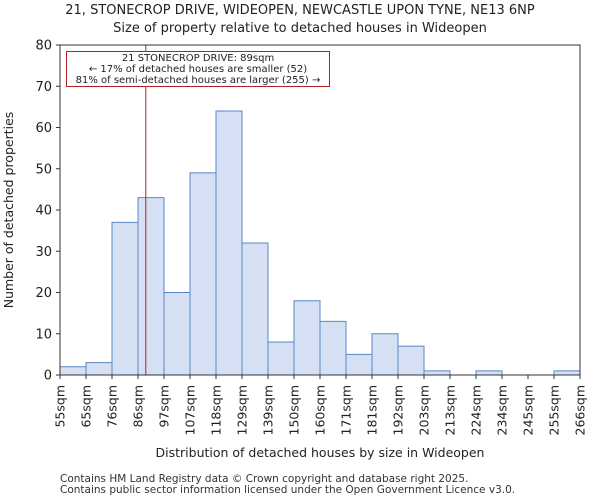 This screenshot has width=600, height=500. Describe the element at coordinates (43, 293) in the screenshot. I see `y-tick-label: 20` at that location.